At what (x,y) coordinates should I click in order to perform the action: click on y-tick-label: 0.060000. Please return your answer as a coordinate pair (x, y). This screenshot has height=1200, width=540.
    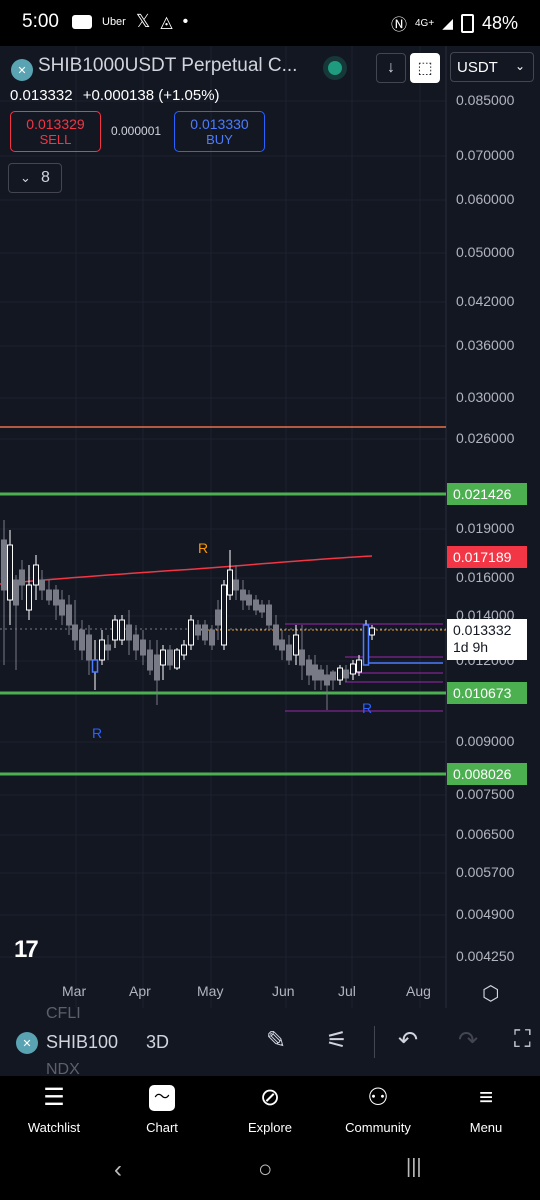
    Looking at the image, I should click on (485, 199).